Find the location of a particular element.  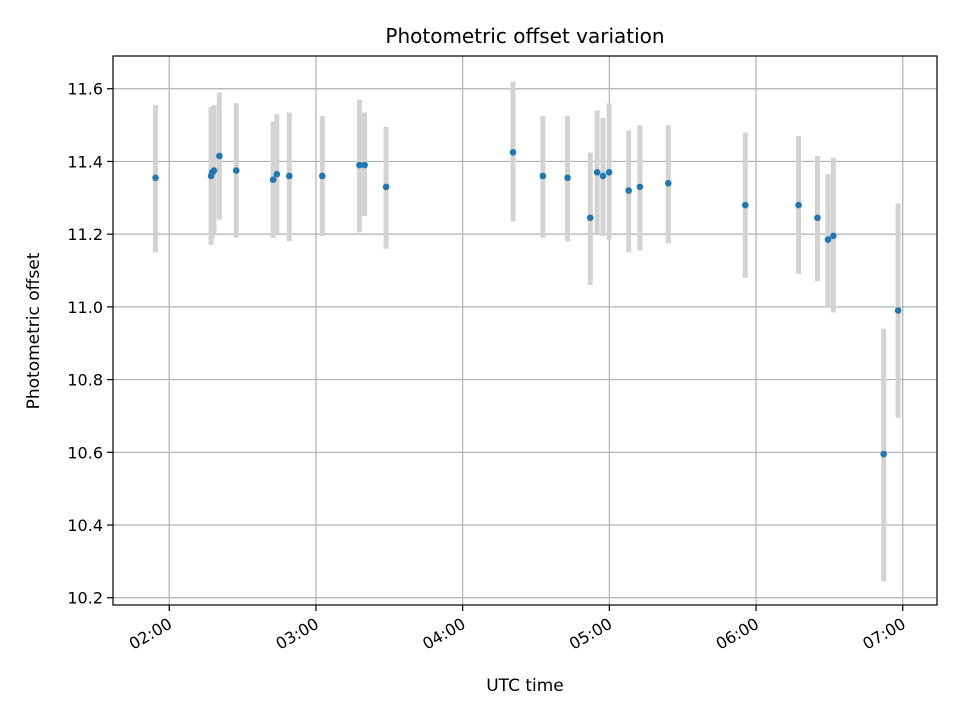

x-tick-label: 04:00 is located at coordinates (443, 634).